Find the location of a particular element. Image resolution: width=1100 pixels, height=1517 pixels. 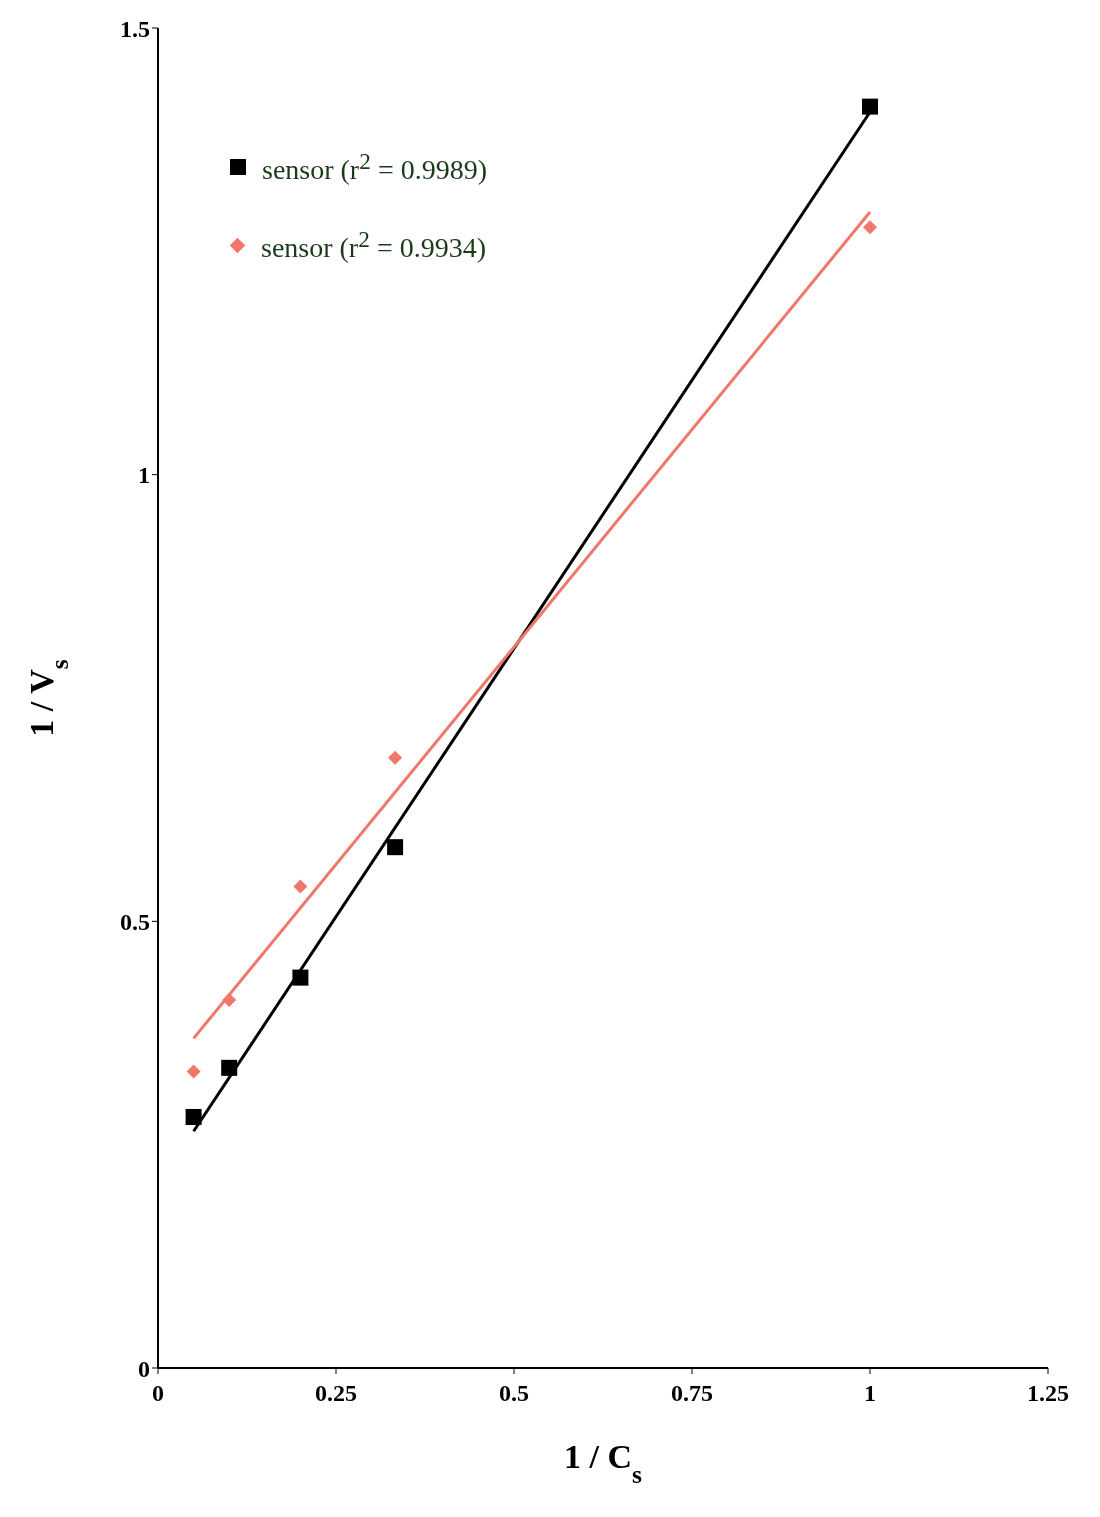

x-tick-label: 1 is located at coordinates (870, 1393).